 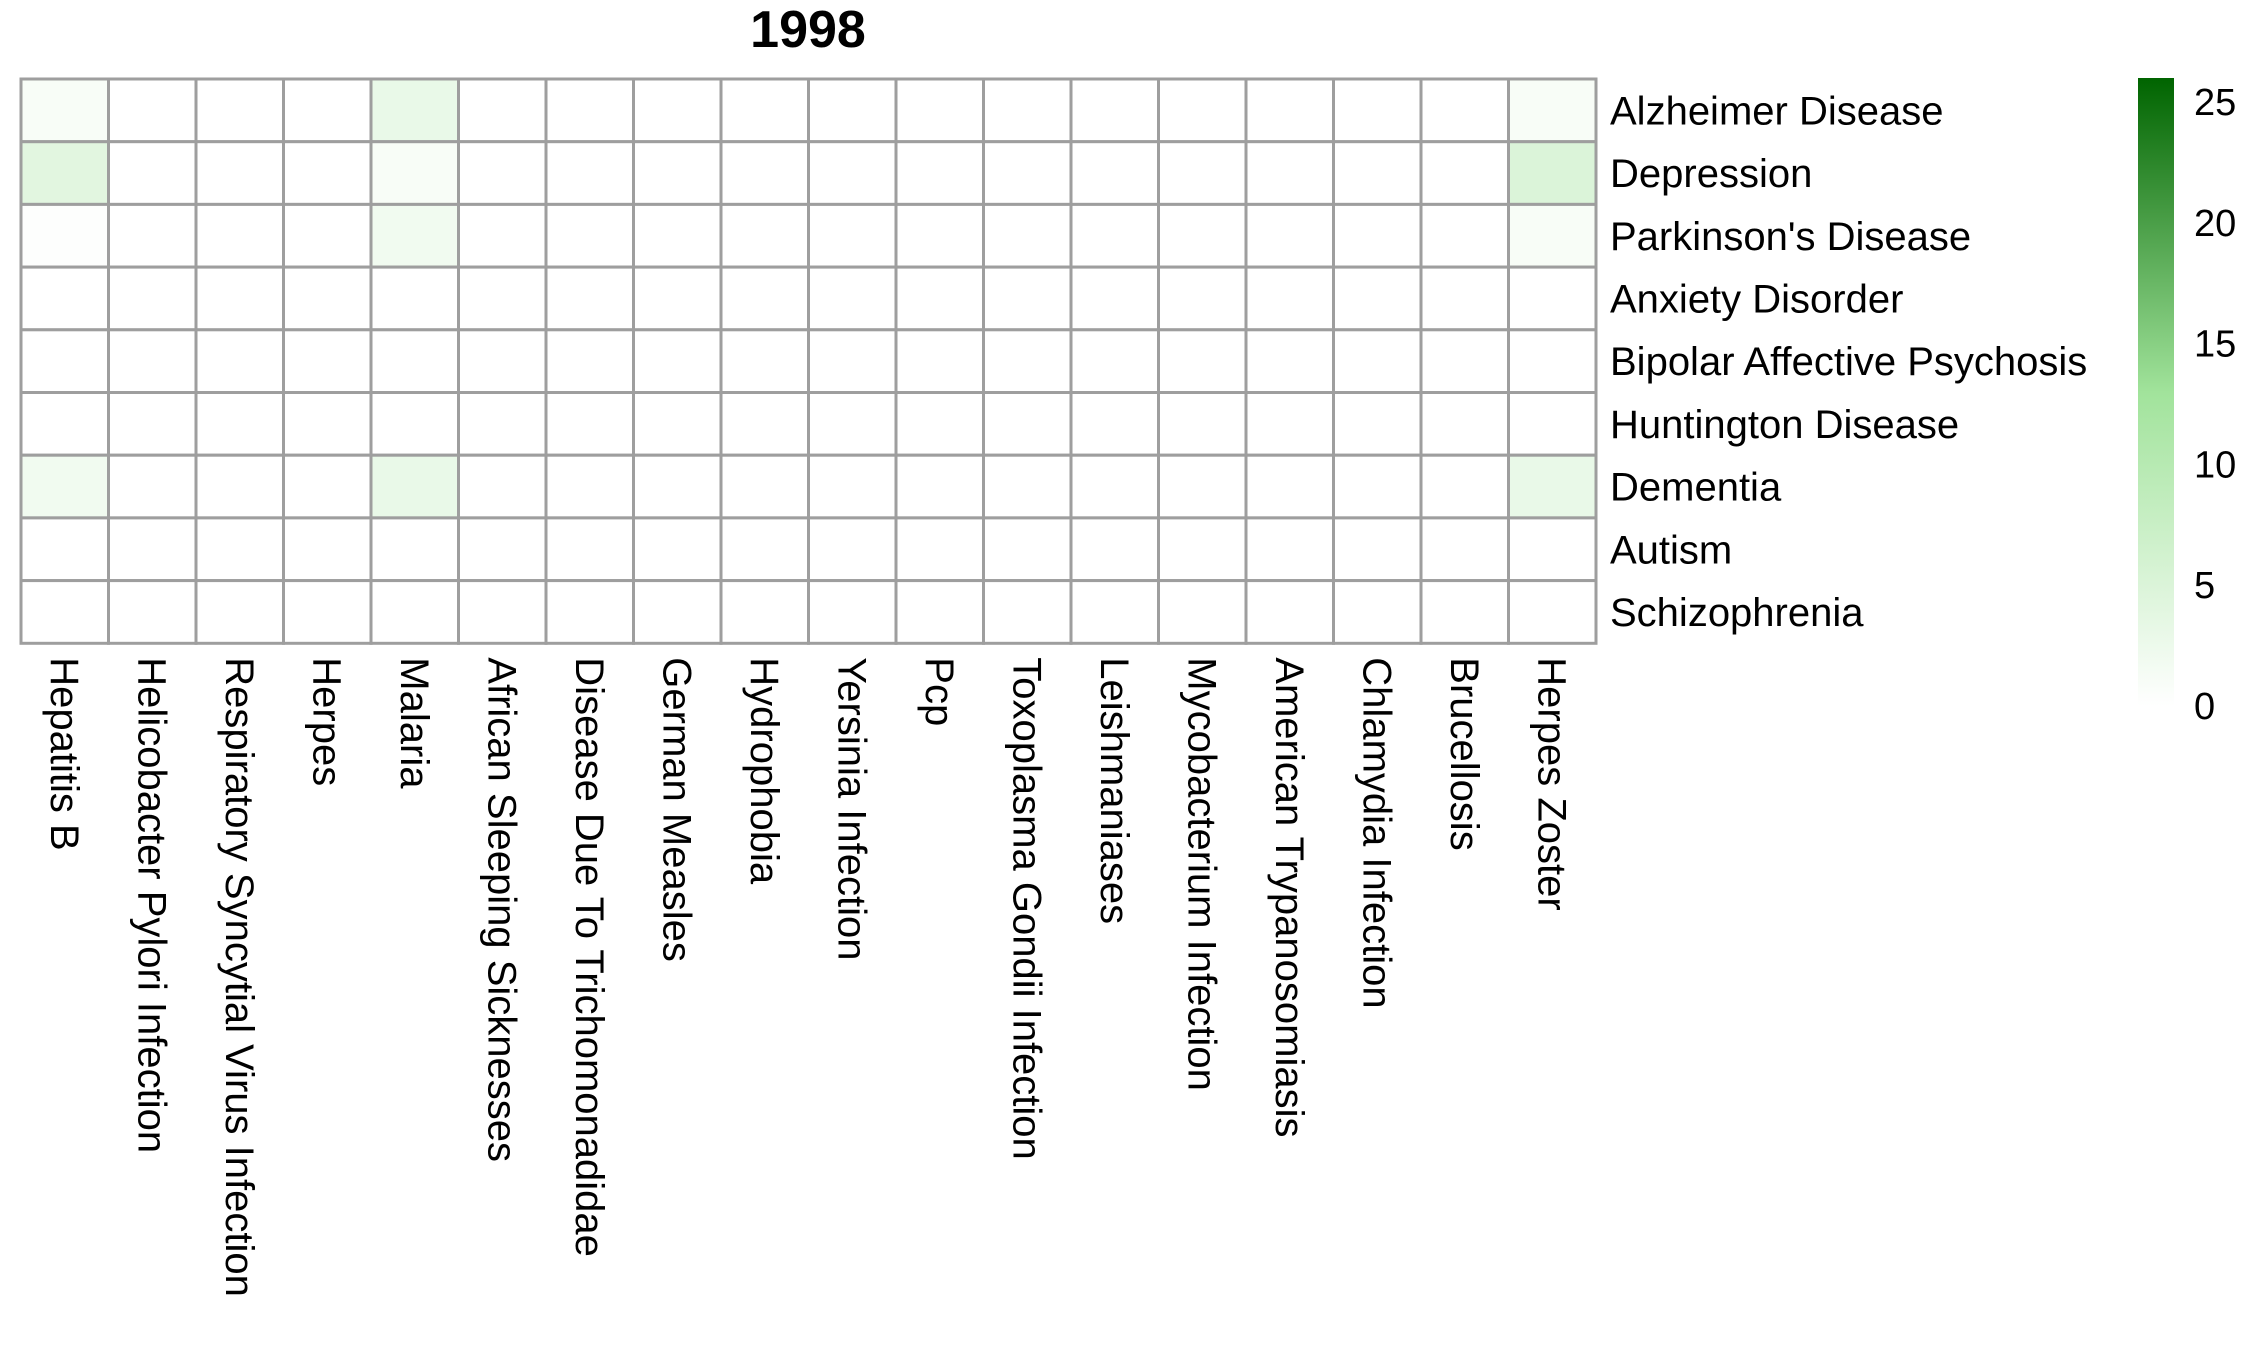 What do you see at coordinates (414, 173) in the screenshot?
I see `heatmap-cell-depression-malaria` at bounding box center [414, 173].